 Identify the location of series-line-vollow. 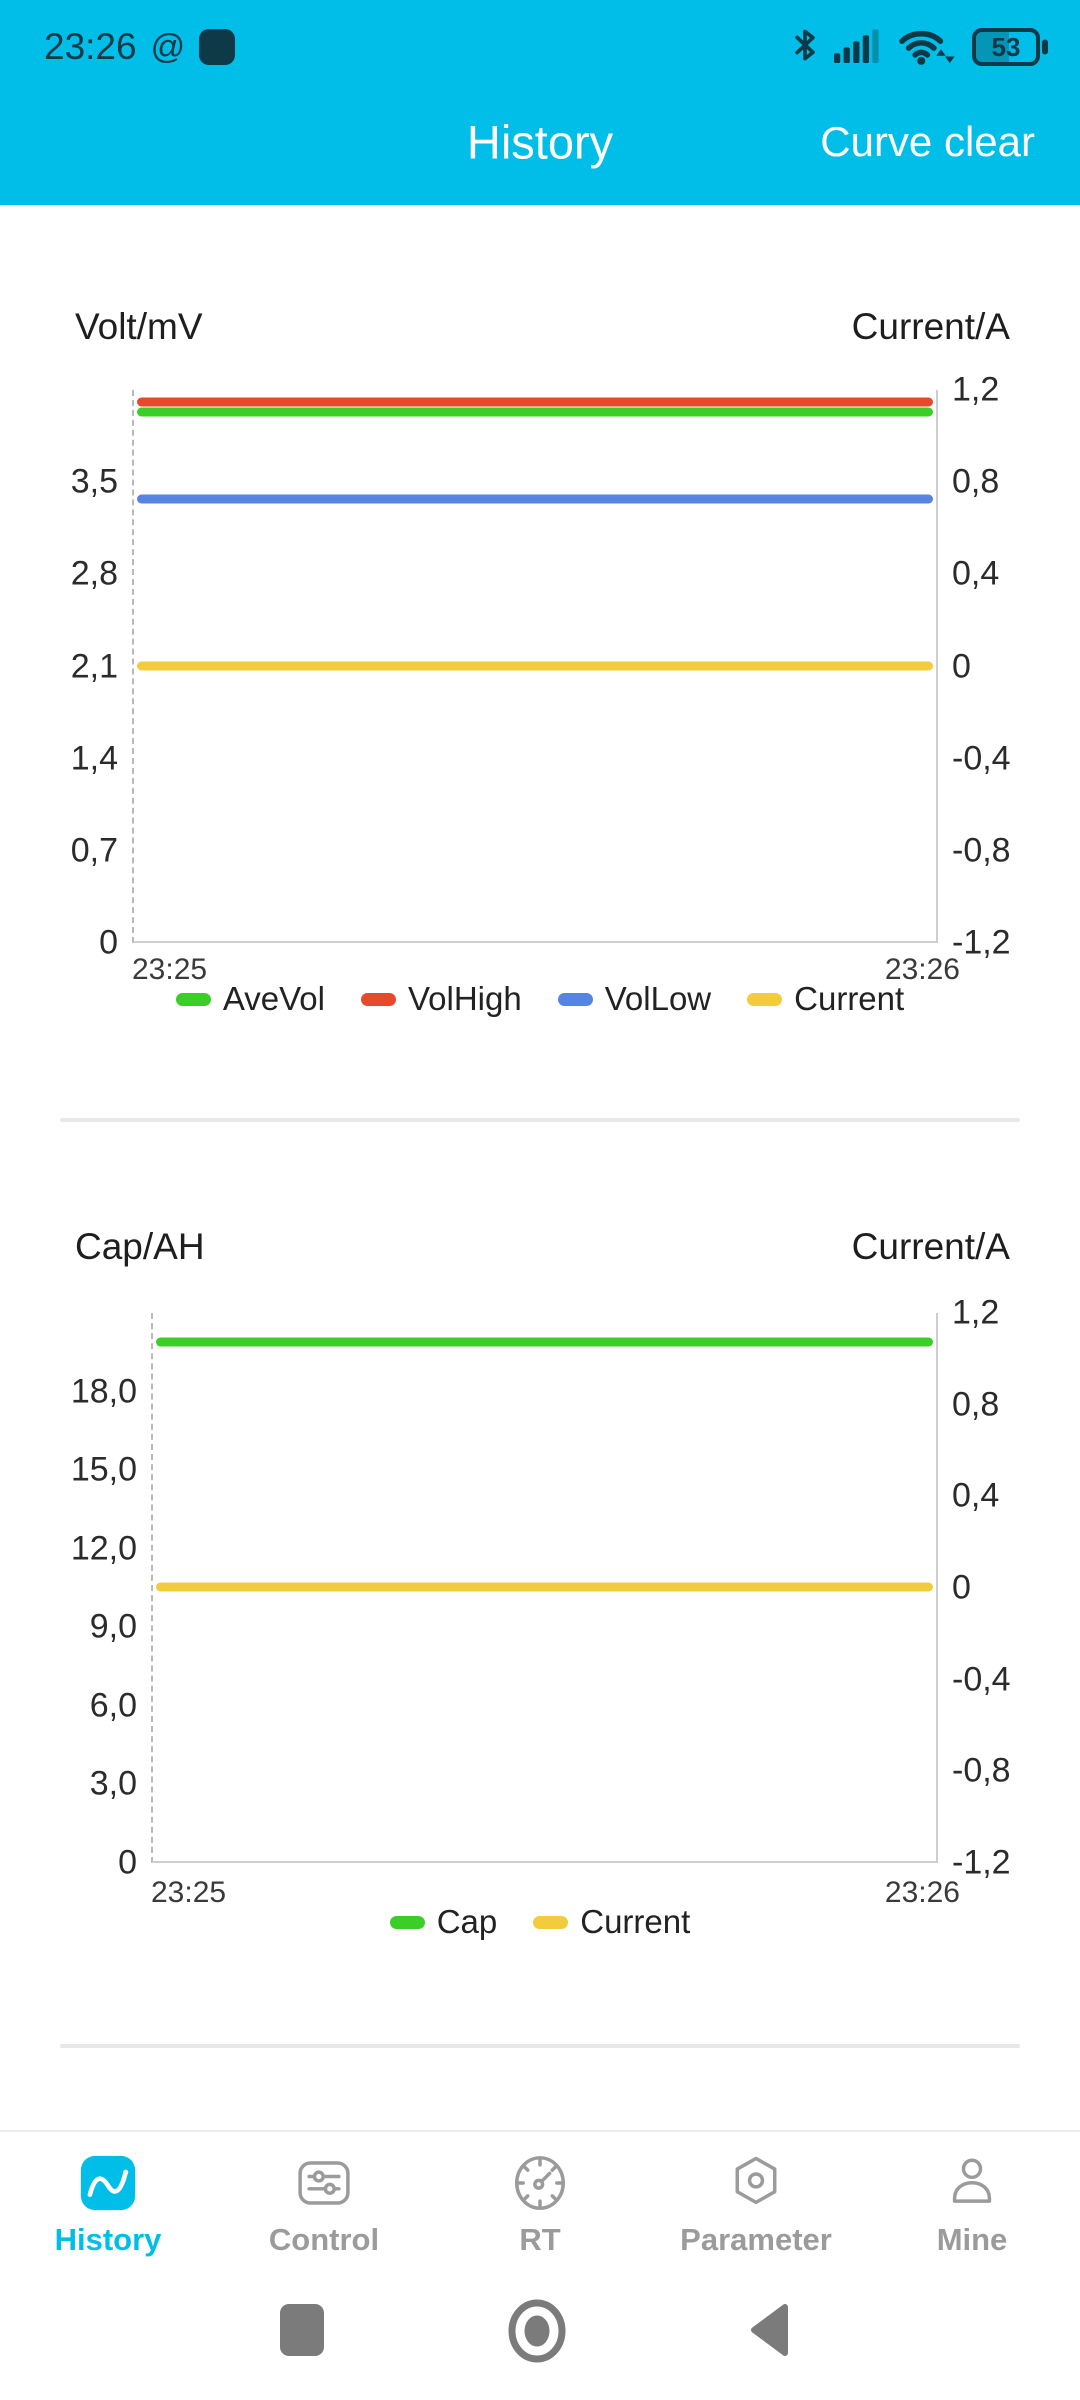
(535, 499).